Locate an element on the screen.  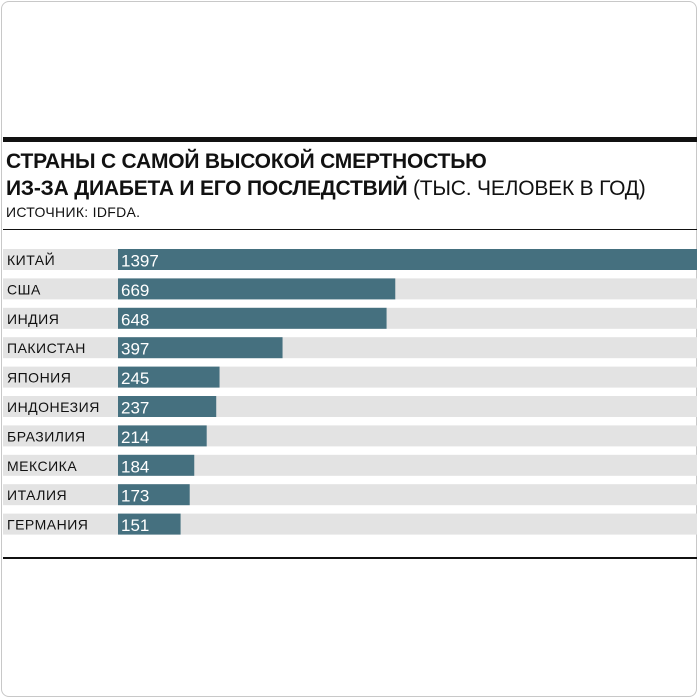
value-label: 648 is located at coordinates (135, 319).